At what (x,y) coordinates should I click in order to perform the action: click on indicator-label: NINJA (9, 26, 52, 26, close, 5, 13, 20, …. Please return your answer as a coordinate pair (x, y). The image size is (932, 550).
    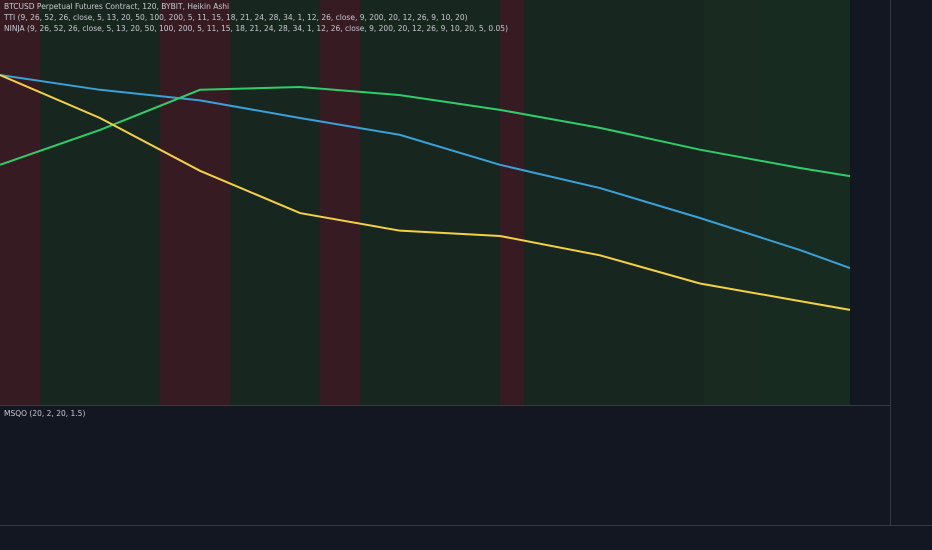
    Looking at the image, I should click on (256, 28).